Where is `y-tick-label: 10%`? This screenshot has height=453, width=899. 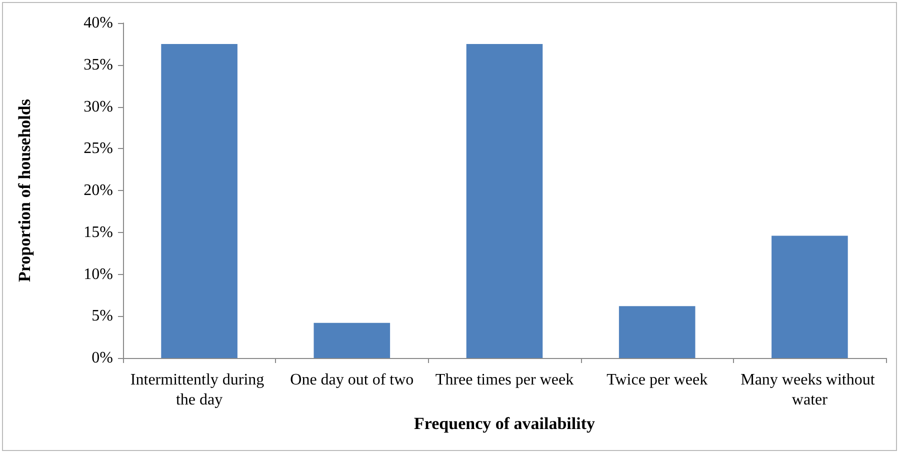
y-tick-label: 10% is located at coordinates (98, 274).